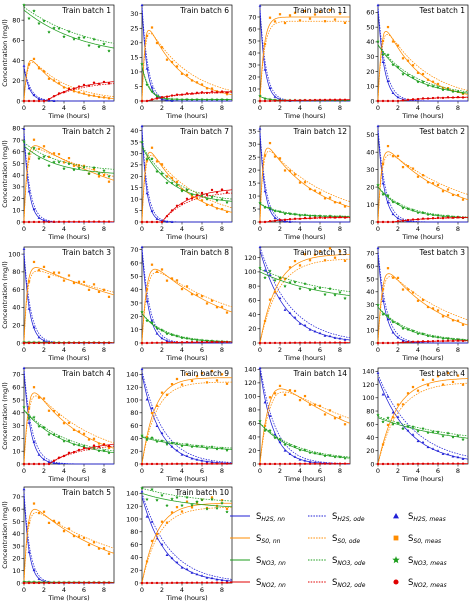  I want to click on y-tick-label: 100, so click(250, 397).